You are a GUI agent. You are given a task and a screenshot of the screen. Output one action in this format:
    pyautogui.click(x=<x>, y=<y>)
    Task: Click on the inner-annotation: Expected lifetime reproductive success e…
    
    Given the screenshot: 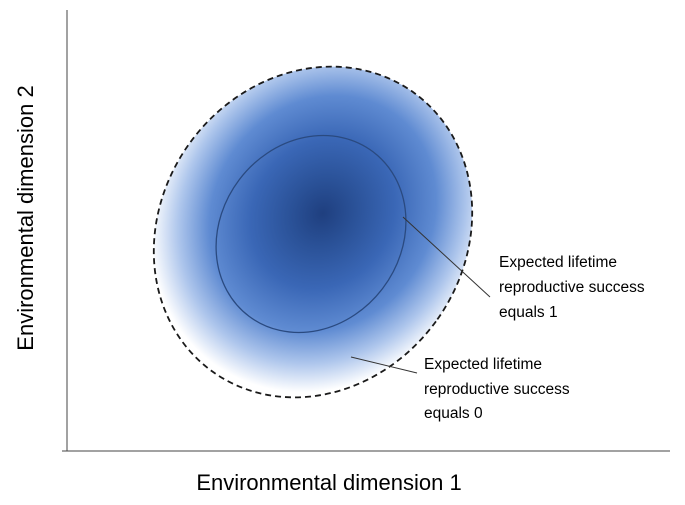 What is the action you would take?
    pyautogui.click(x=574, y=287)
    